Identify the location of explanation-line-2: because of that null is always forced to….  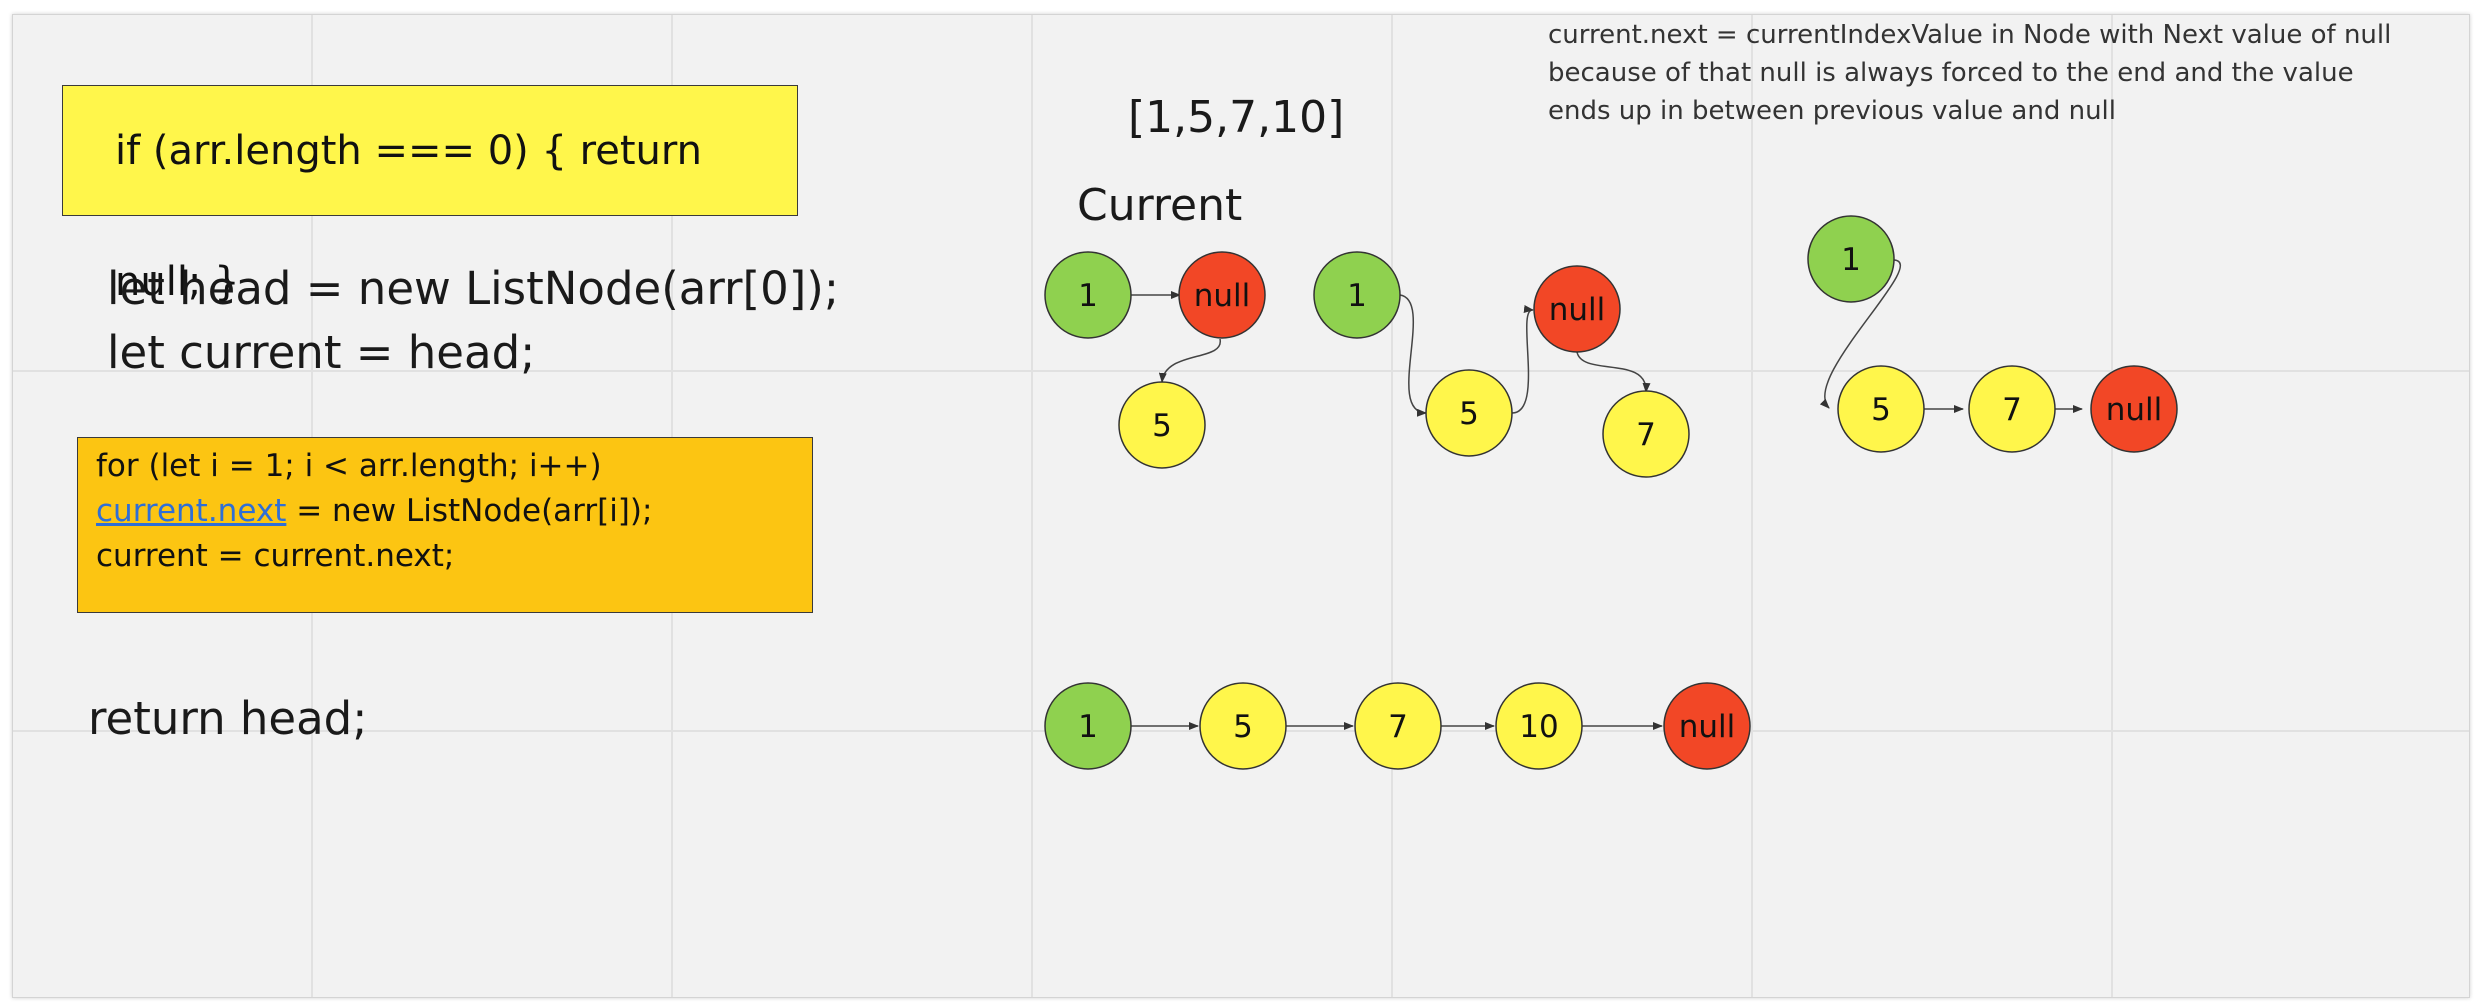
(1951, 73).